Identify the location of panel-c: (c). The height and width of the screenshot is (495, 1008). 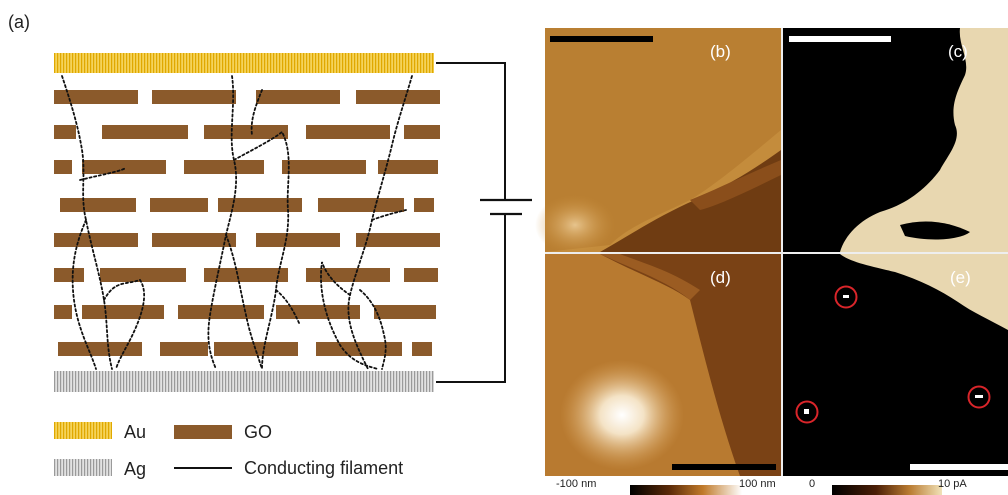
(895, 140).